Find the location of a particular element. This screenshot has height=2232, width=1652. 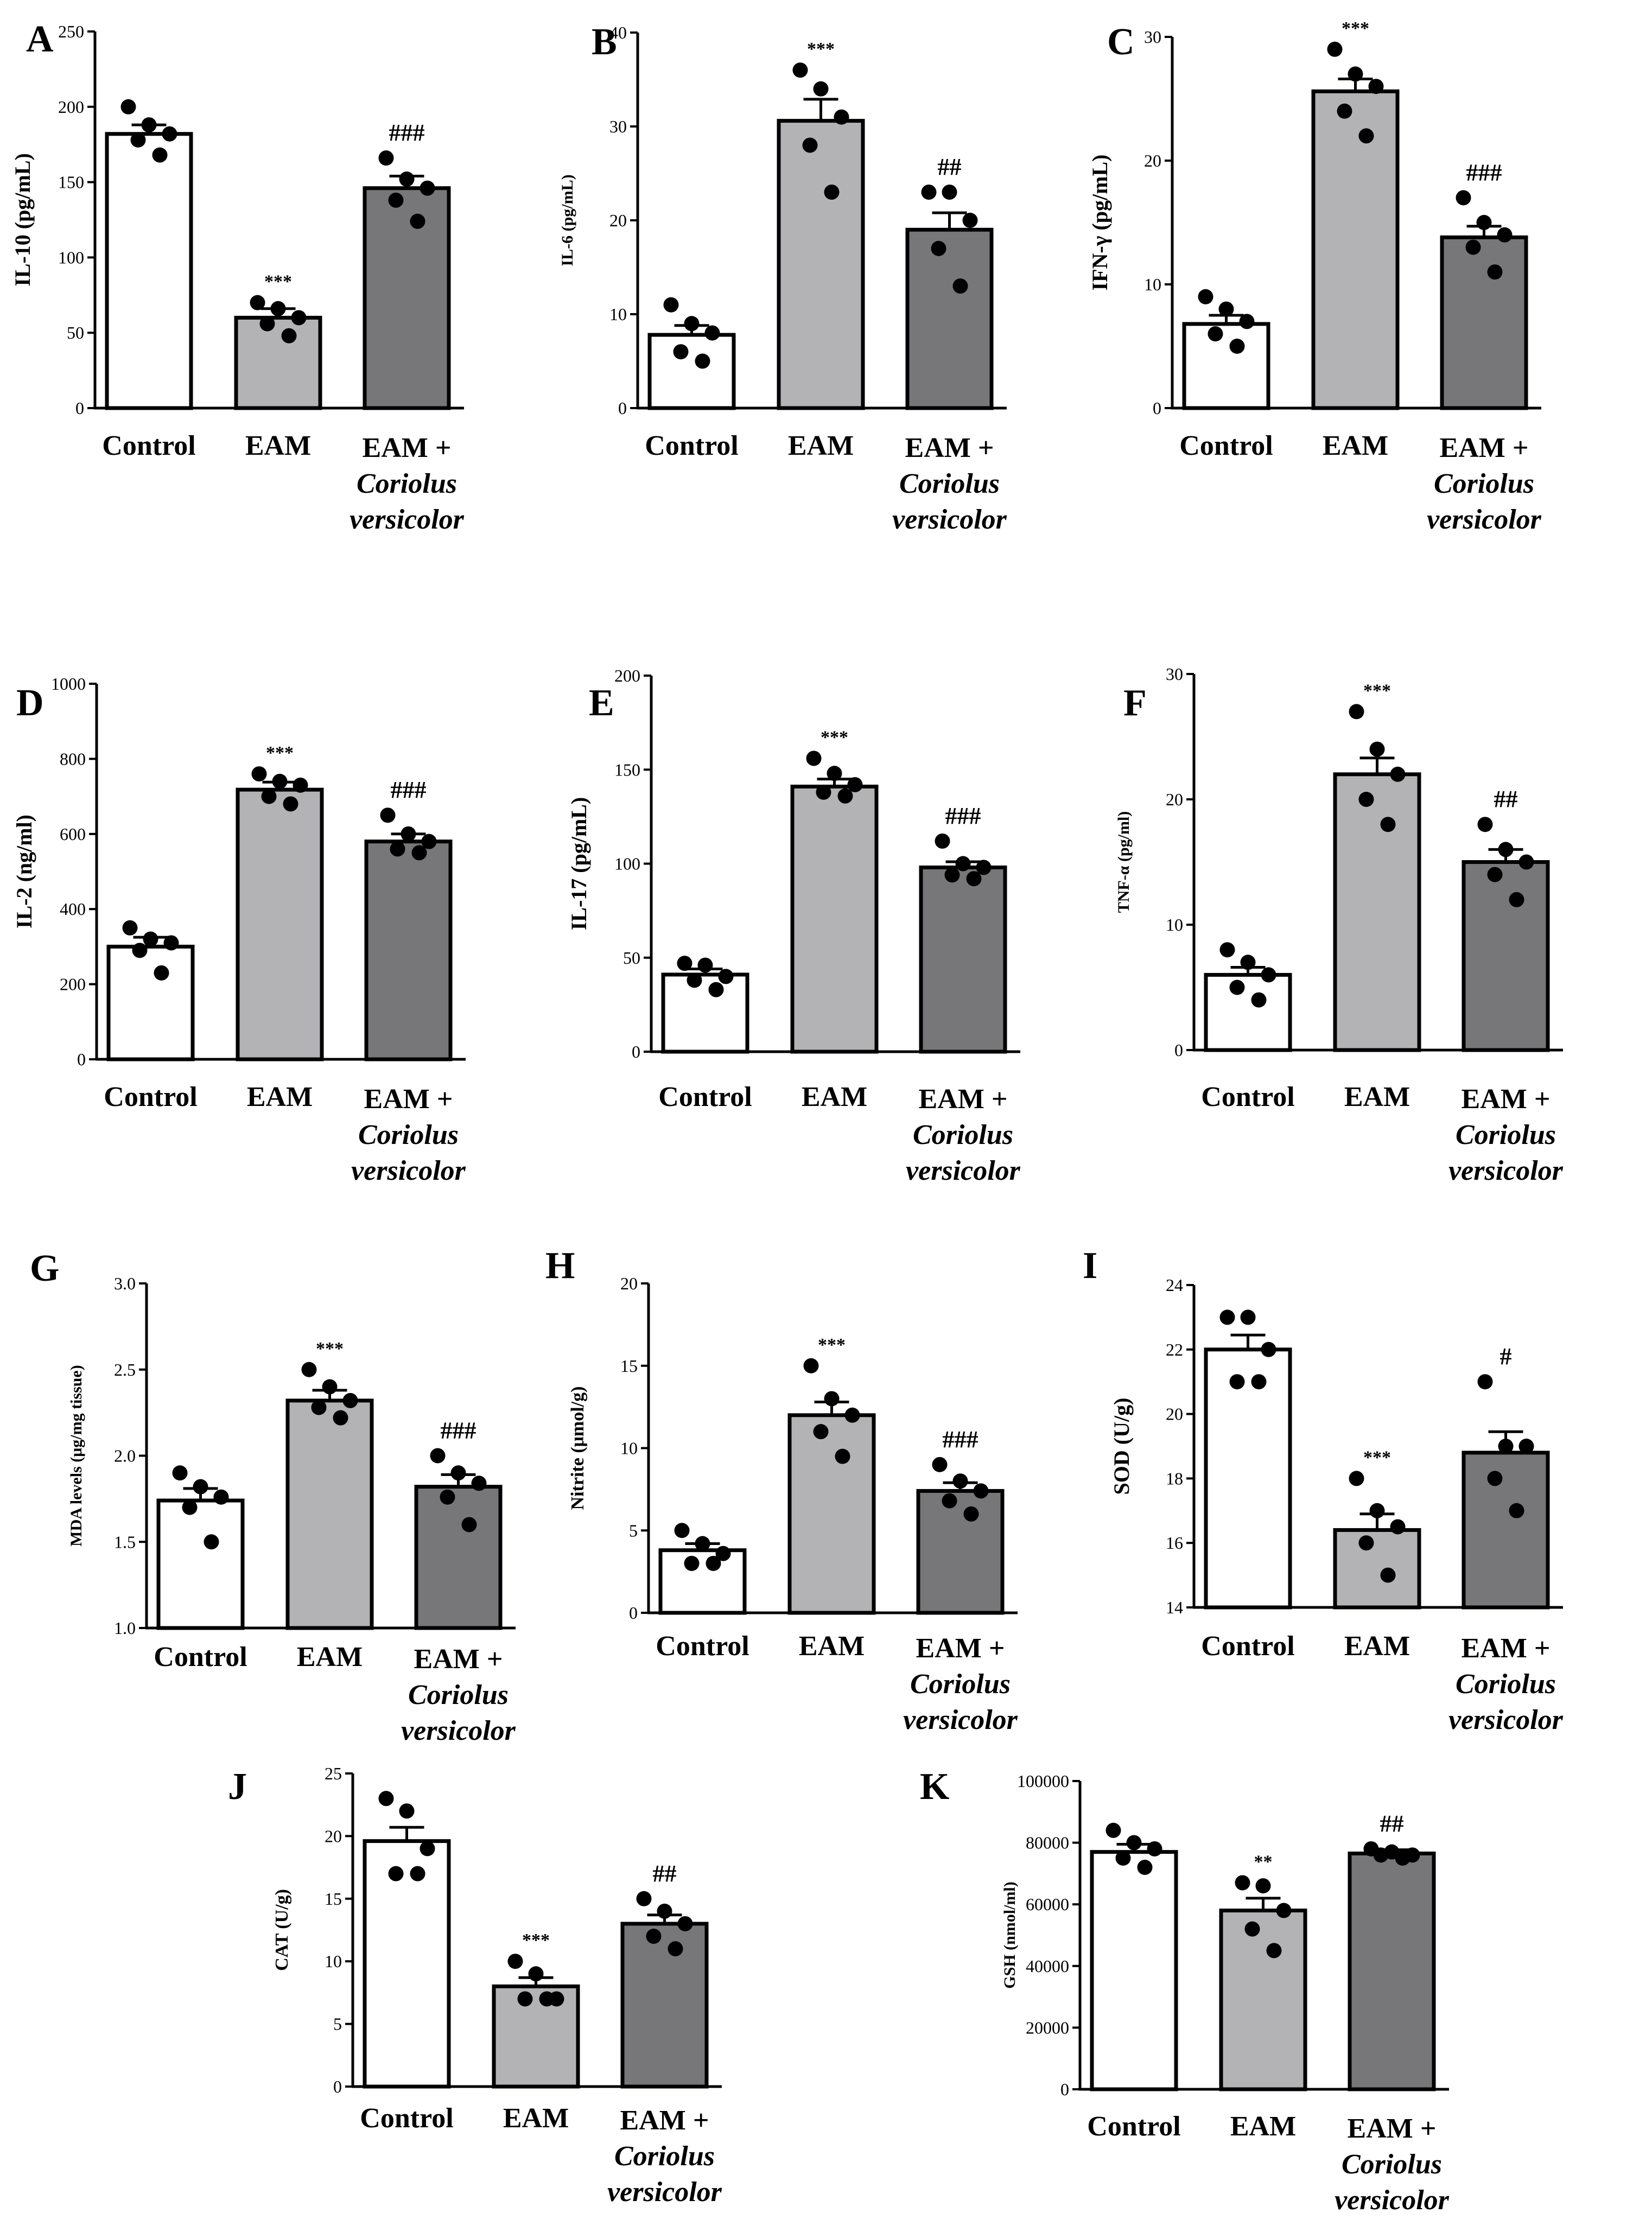

y-tick-label: 60000 is located at coordinates (1047, 1904).